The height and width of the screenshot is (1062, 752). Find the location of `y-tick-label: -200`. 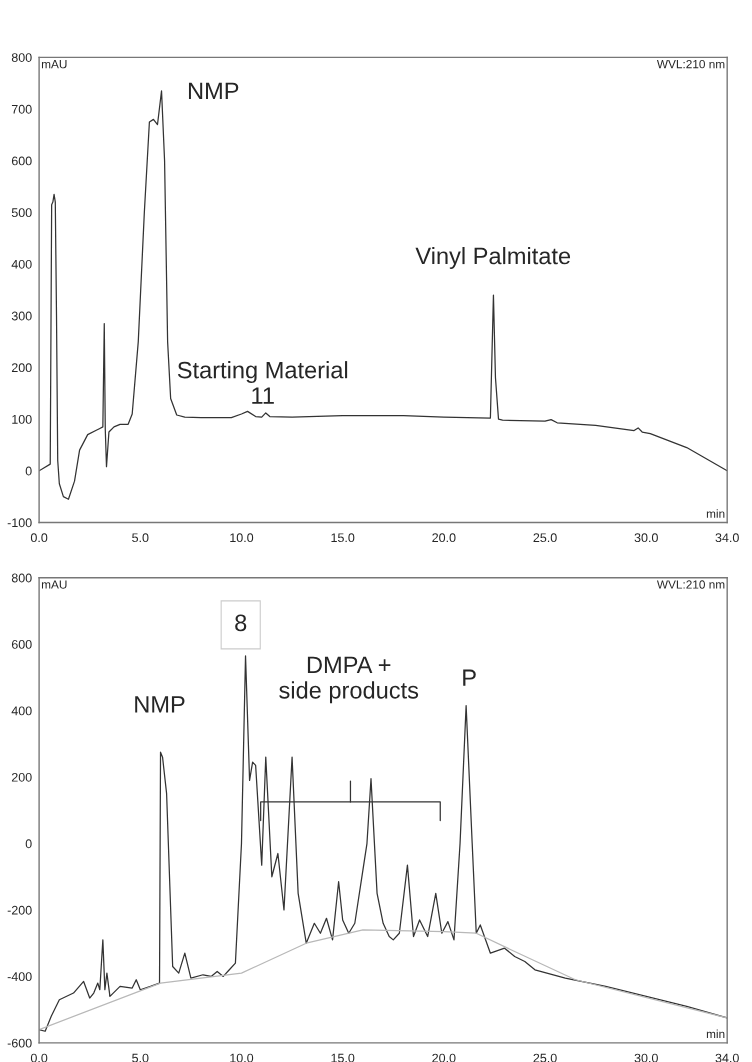

y-tick-label: -200 is located at coordinates (19, 910).